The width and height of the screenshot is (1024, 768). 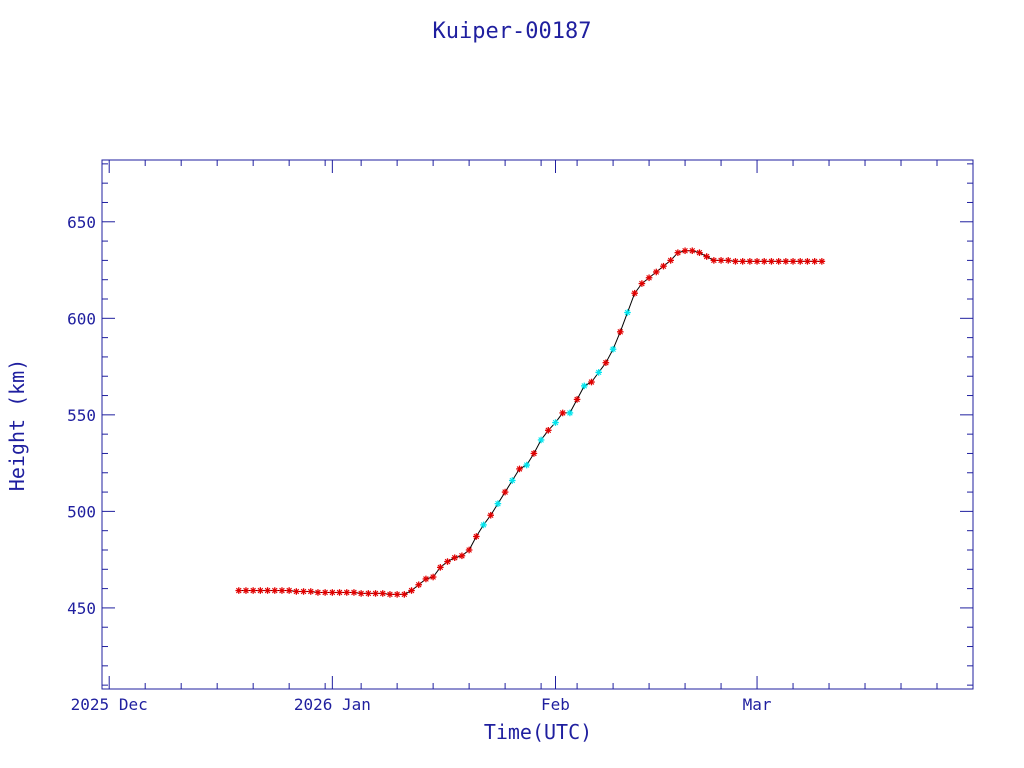 I want to click on y-tick-label: 450, so click(x=81, y=608).